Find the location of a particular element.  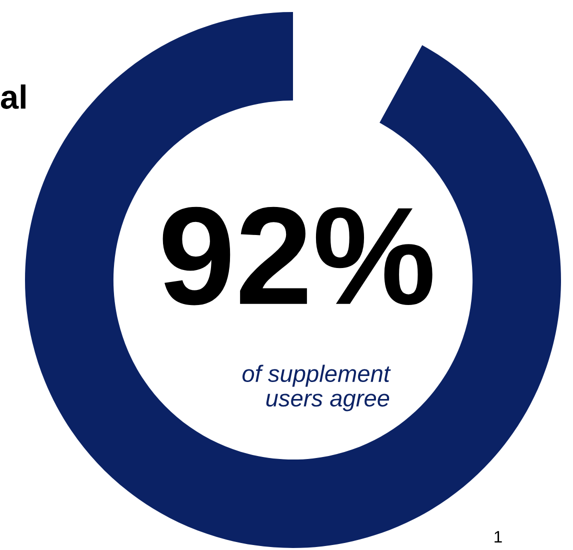

text: al is located at coordinates (13, 96).